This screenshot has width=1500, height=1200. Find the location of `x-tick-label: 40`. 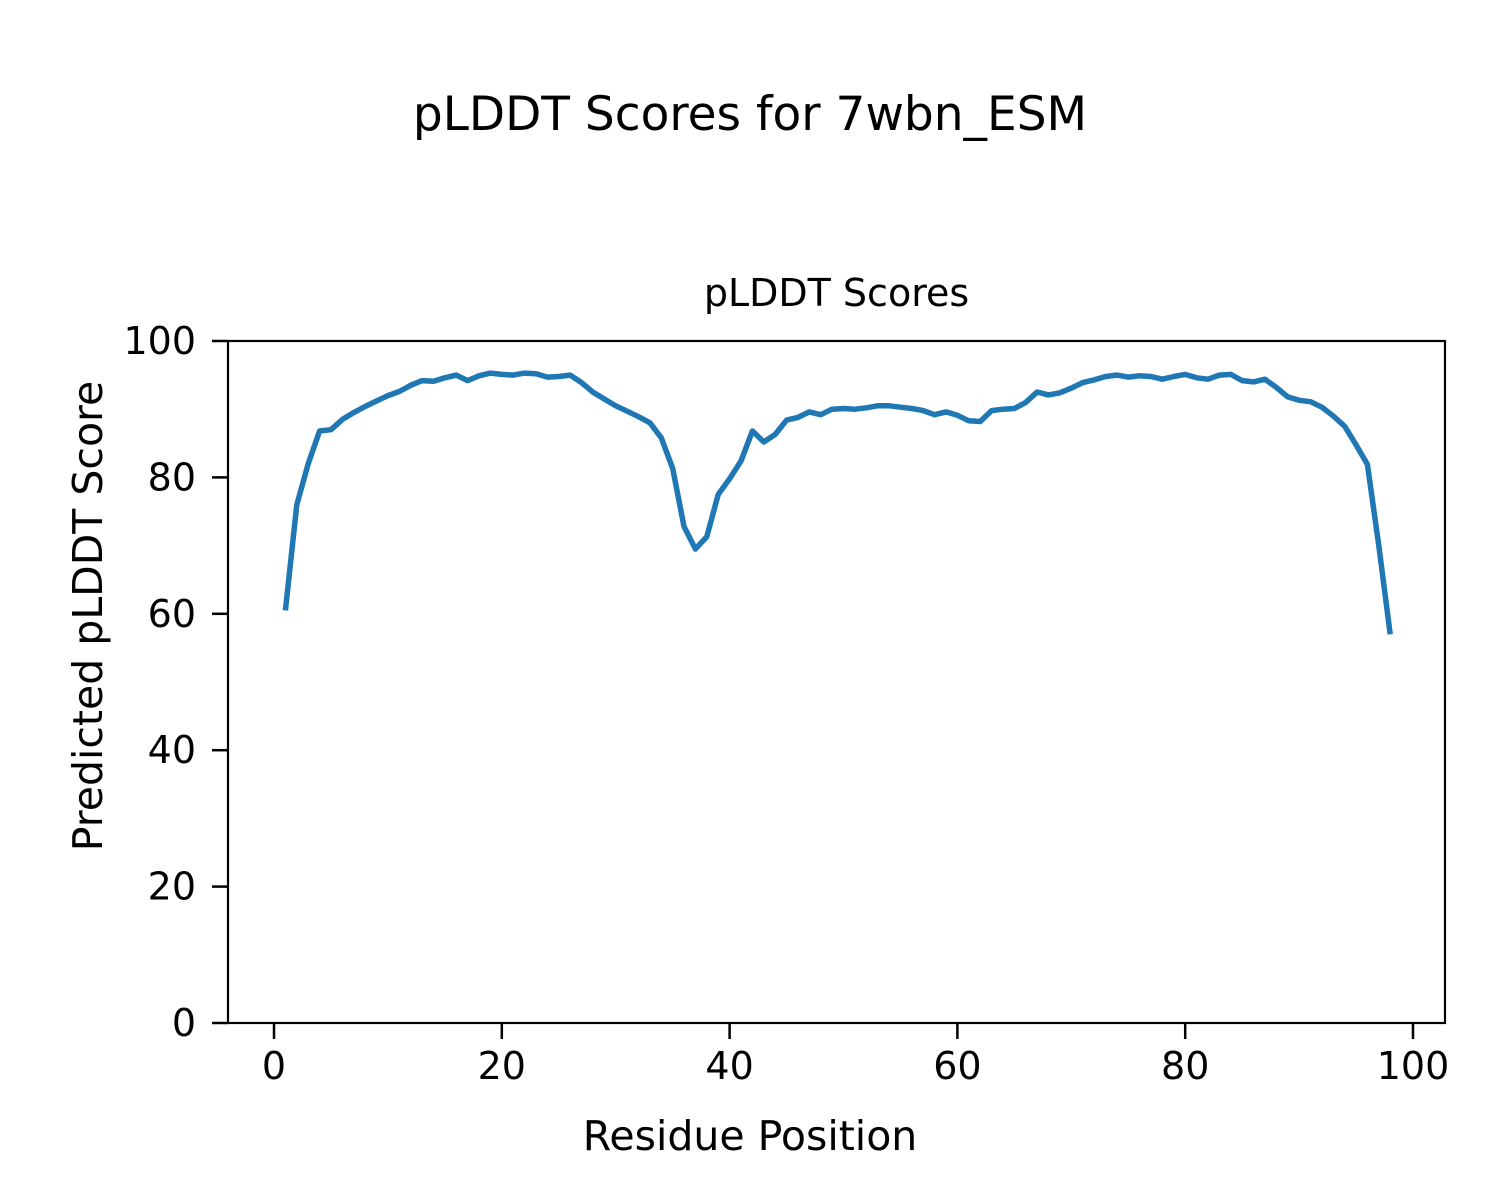

x-tick-label: 40 is located at coordinates (729, 1066).